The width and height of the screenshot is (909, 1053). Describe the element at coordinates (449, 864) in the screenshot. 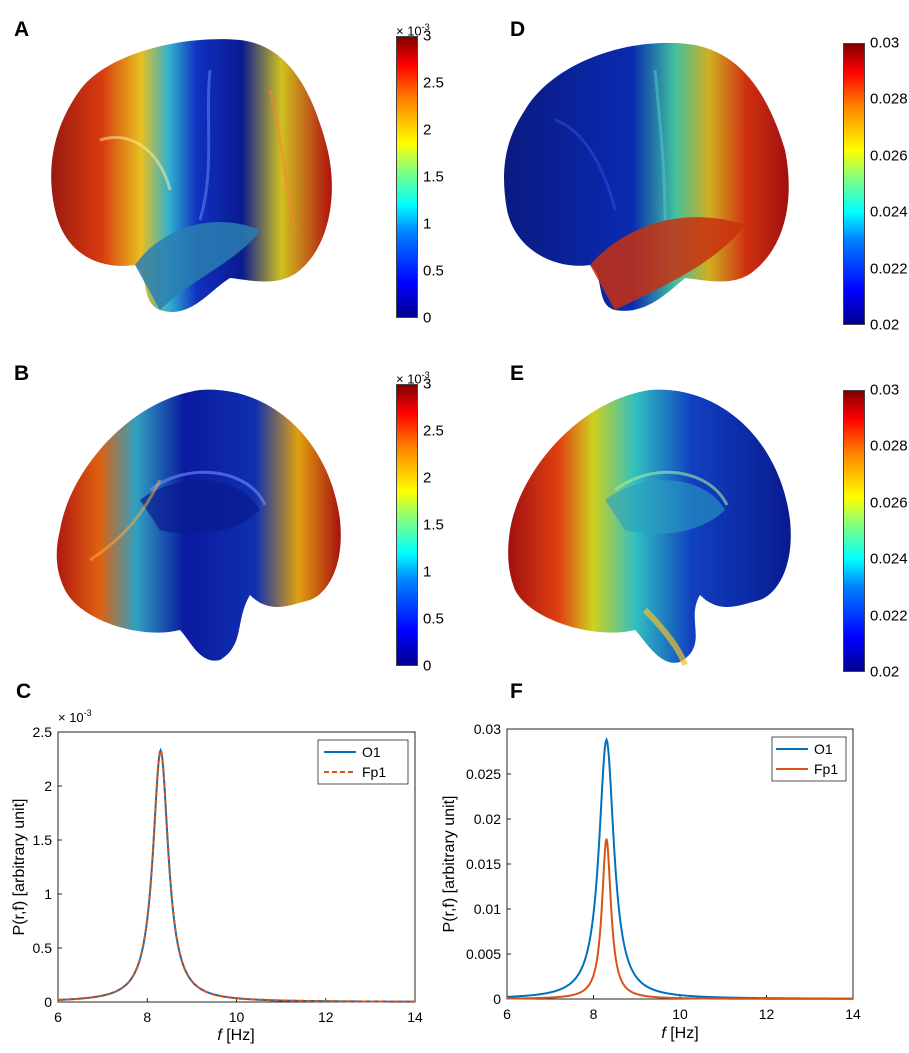

I see `chart-f-ylabel: P(r,f) [arbitrary unit]` at that location.